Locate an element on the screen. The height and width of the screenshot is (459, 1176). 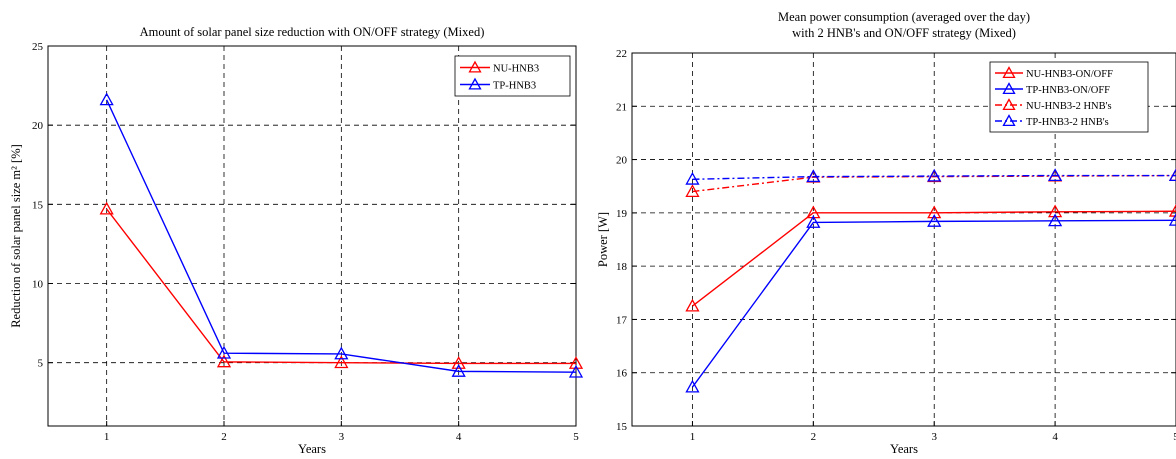
y-tick-label: 25 is located at coordinates (38, 47).